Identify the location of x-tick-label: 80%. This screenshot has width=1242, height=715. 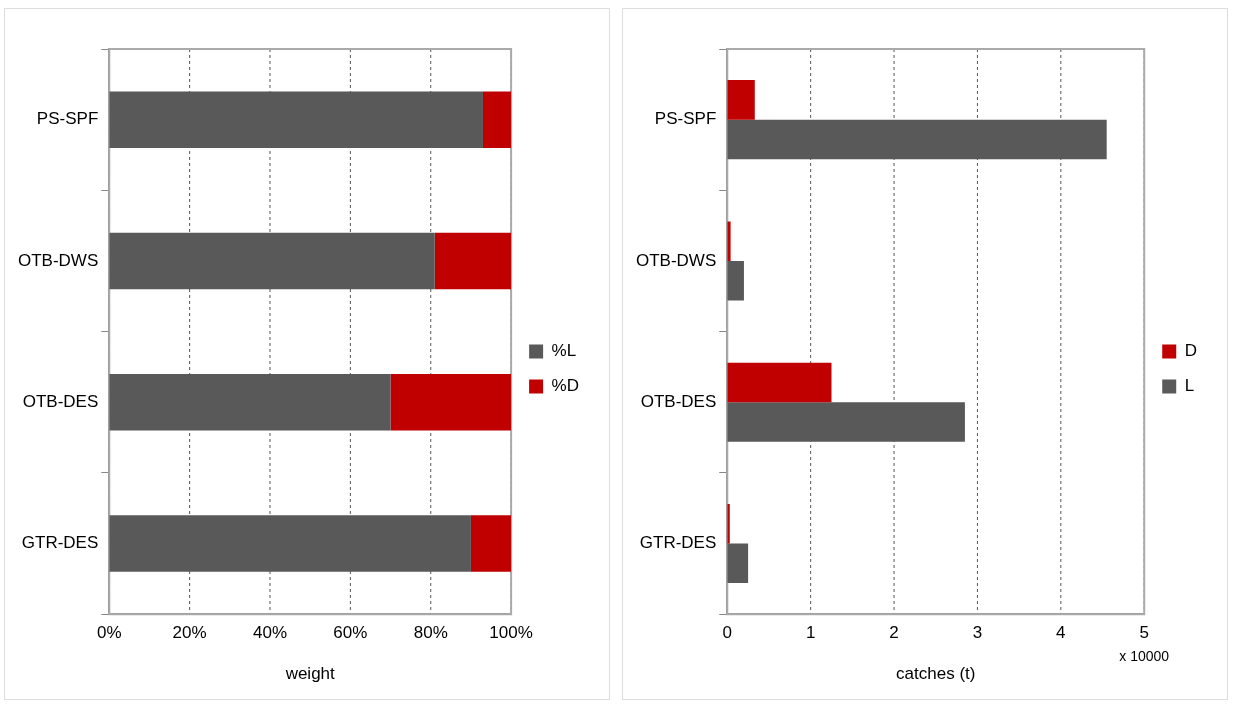
(430, 633).